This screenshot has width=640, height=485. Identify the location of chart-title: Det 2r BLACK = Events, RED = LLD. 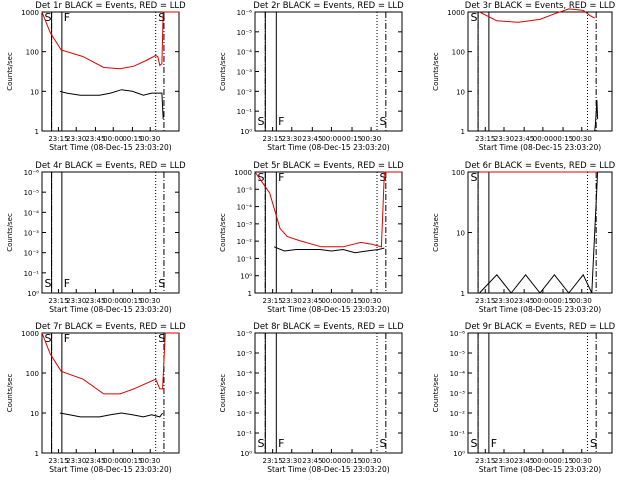
(328, 6).